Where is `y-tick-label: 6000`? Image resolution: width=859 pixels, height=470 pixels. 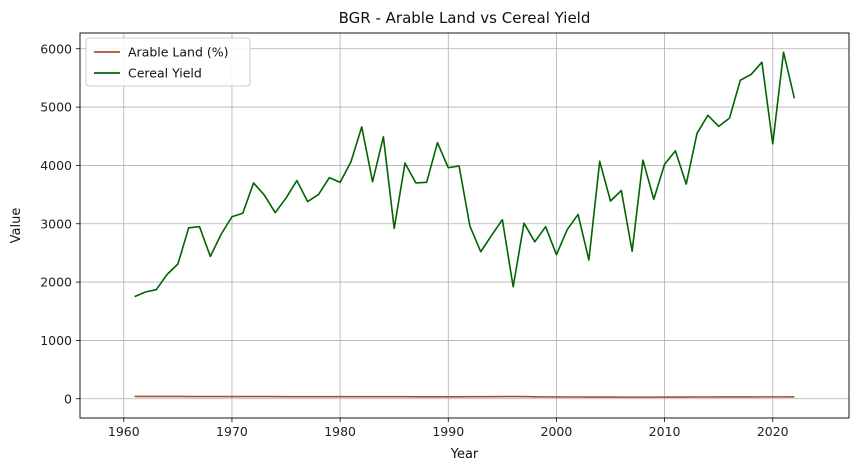
y-tick-label: 6000 is located at coordinates (56, 48).